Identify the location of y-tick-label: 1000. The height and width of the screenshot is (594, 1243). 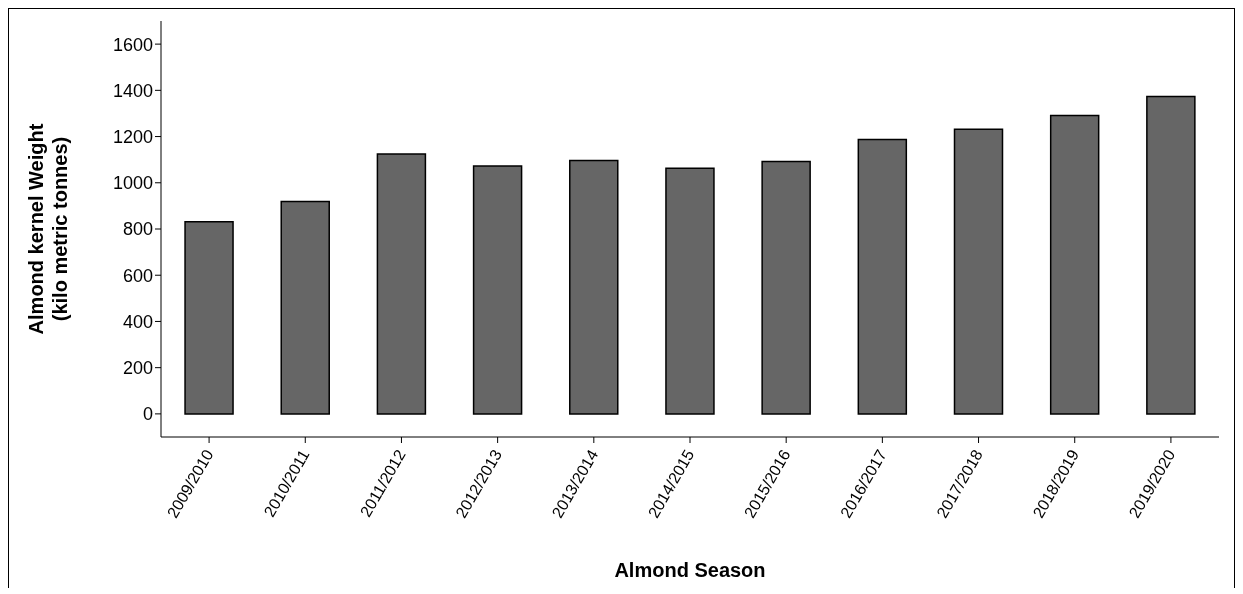
(132, 183).